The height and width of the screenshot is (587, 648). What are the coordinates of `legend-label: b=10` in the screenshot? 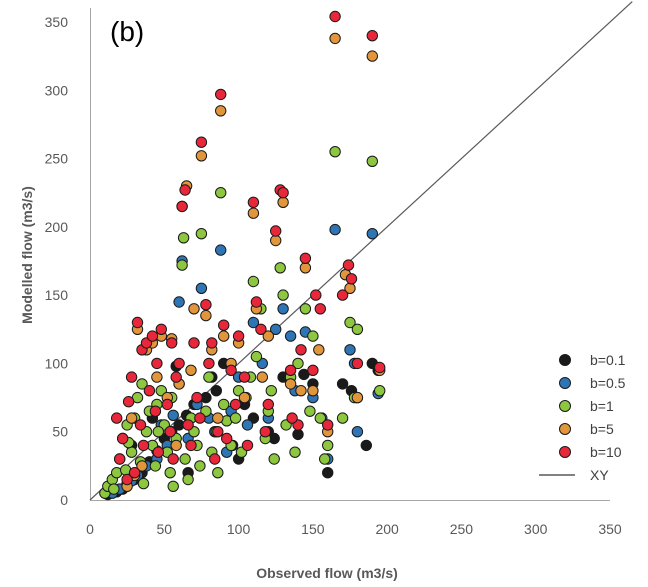 It's located at (606, 452).